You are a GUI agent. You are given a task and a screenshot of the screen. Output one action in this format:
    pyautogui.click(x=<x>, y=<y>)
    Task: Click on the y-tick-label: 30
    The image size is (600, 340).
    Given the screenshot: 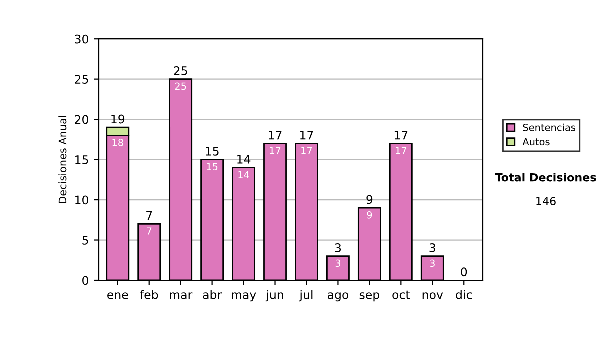 What is the action you would take?
    pyautogui.click(x=81, y=39)
    